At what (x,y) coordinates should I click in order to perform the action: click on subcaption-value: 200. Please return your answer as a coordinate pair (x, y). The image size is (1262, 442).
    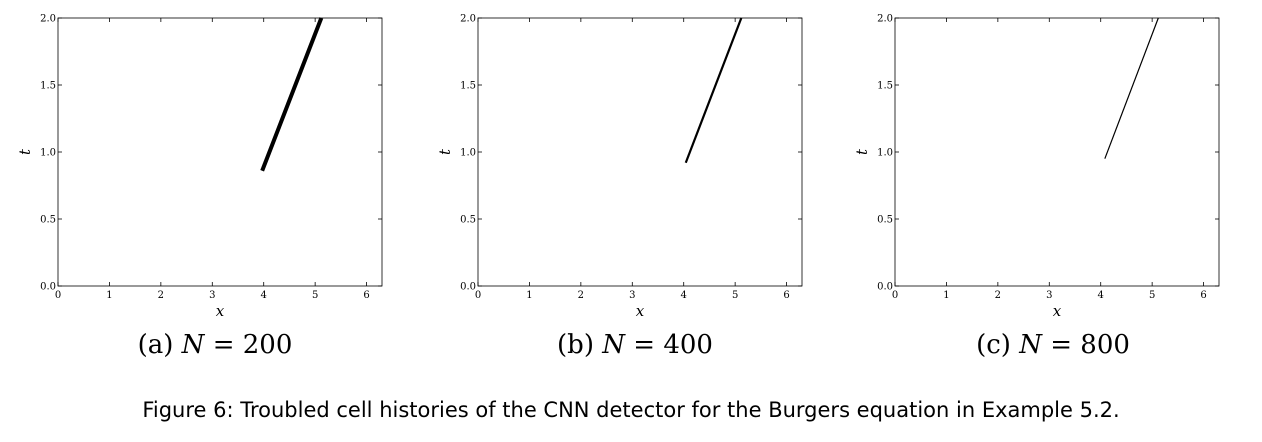
    Looking at the image, I should click on (267, 345).